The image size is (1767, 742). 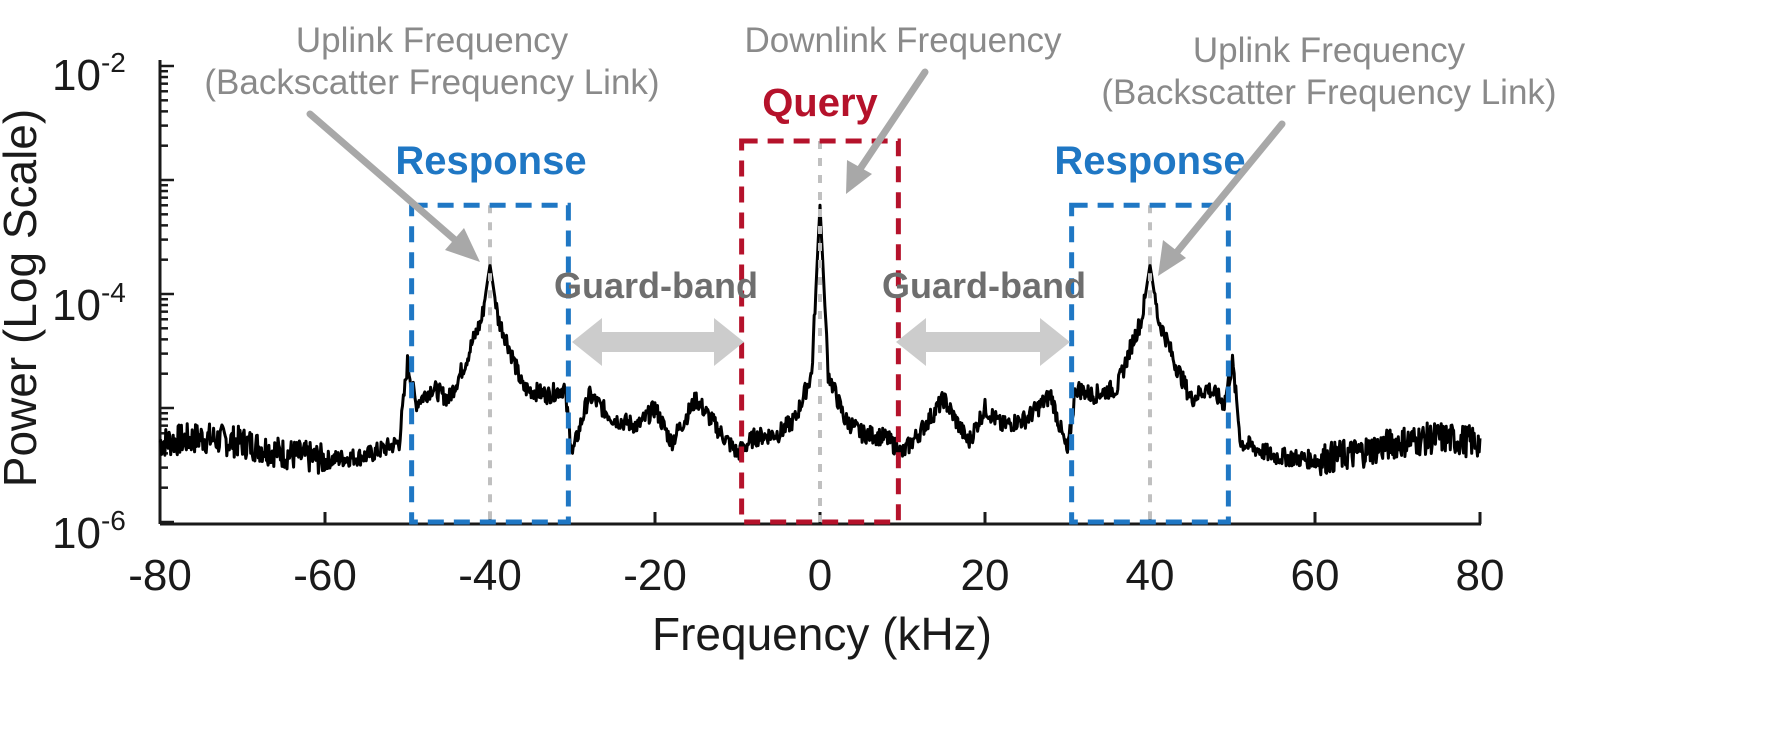 I want to click on uplink-right-line2: (Backscatter Frequency Link), so click(x=1328, y=92).